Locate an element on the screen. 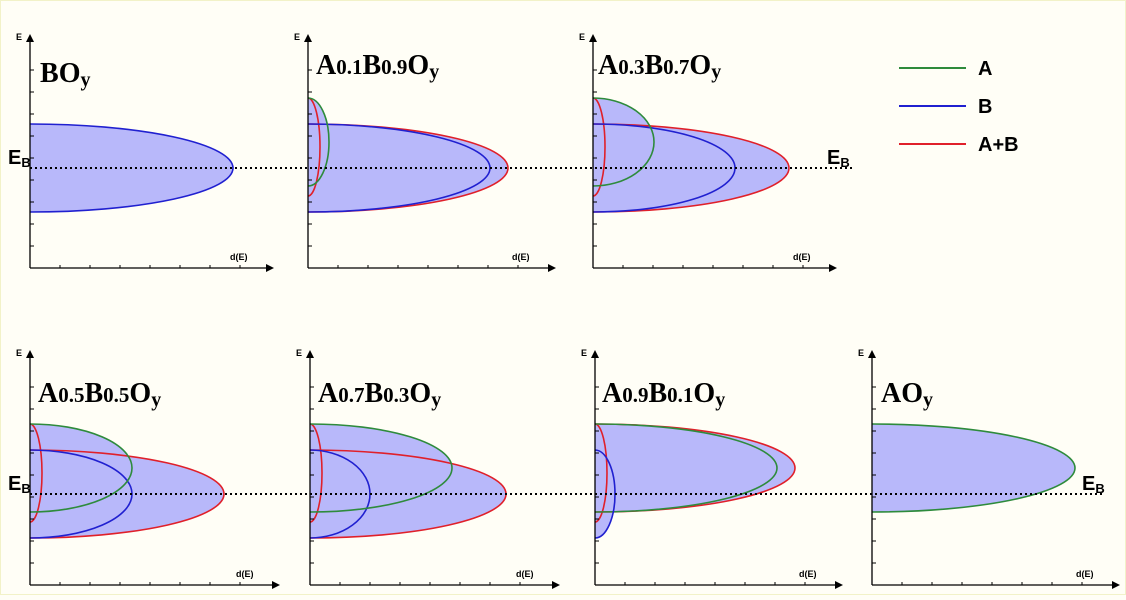  panel-1: Ed(E) BOy is located at coordinates (145, 152).